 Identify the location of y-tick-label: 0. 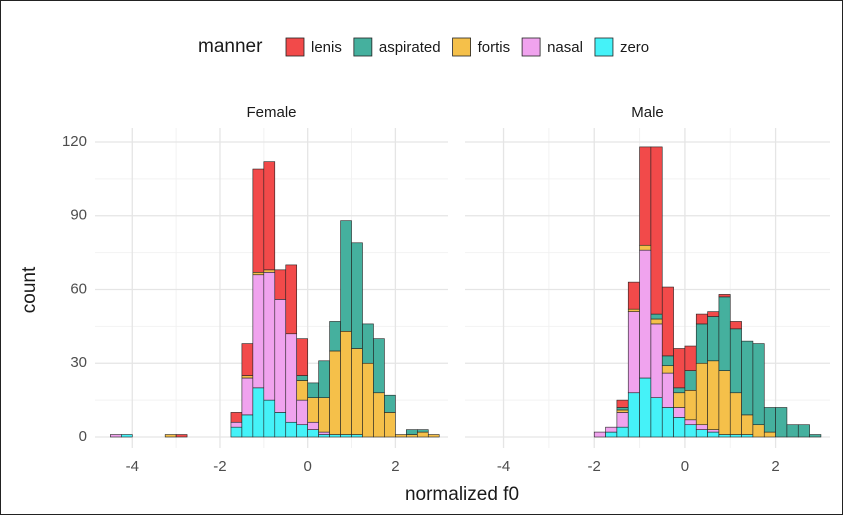
(83, 436).